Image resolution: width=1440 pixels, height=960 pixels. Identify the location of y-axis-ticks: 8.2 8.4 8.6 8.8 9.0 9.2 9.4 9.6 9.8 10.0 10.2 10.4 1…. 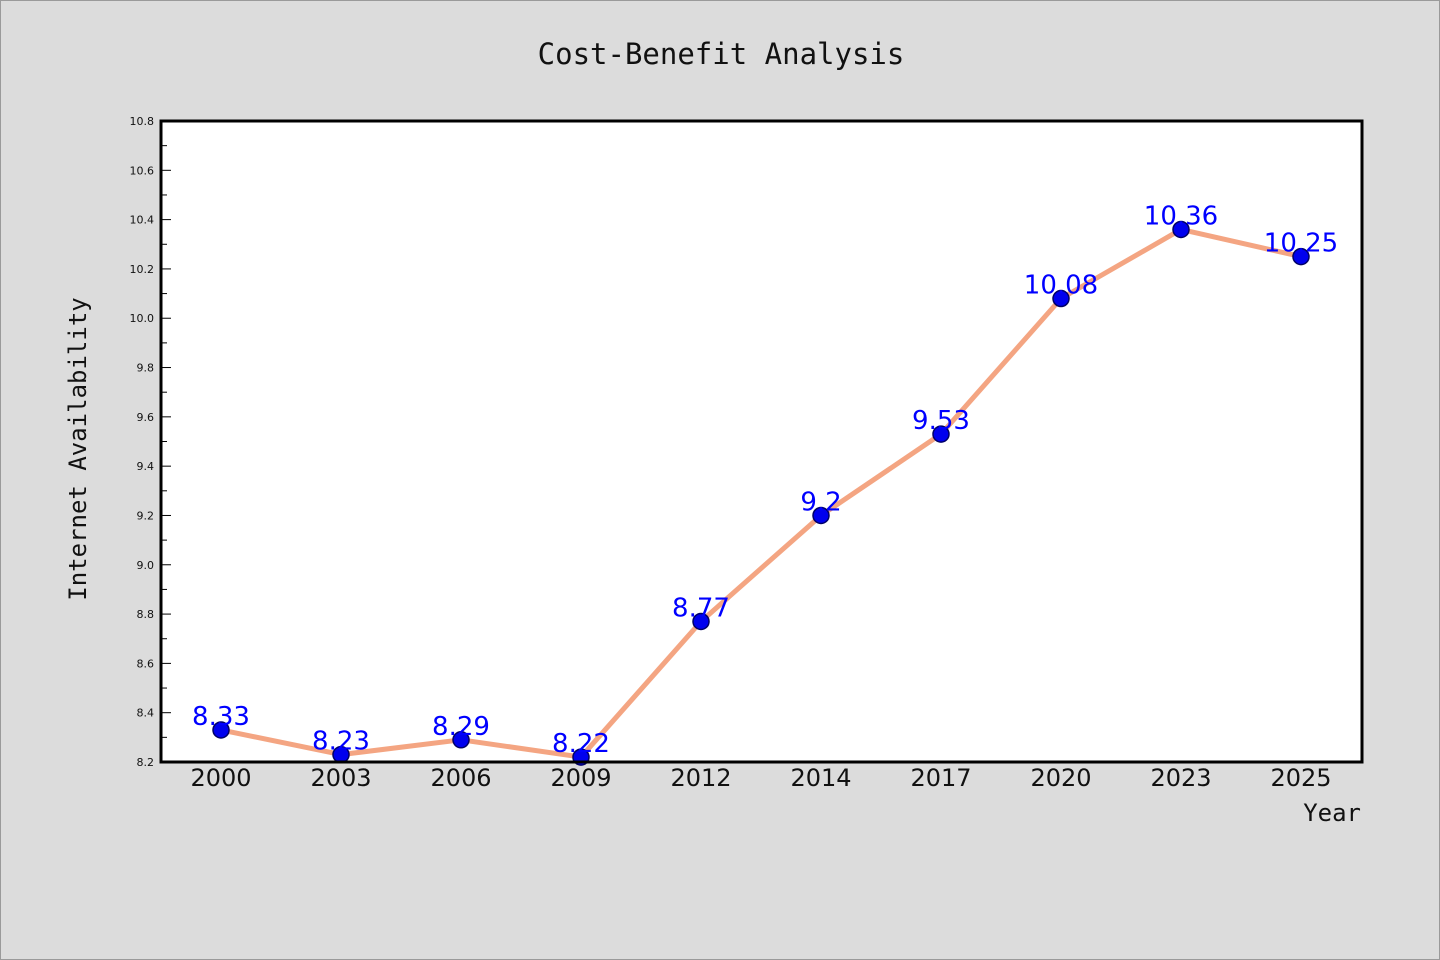
(150, 442).